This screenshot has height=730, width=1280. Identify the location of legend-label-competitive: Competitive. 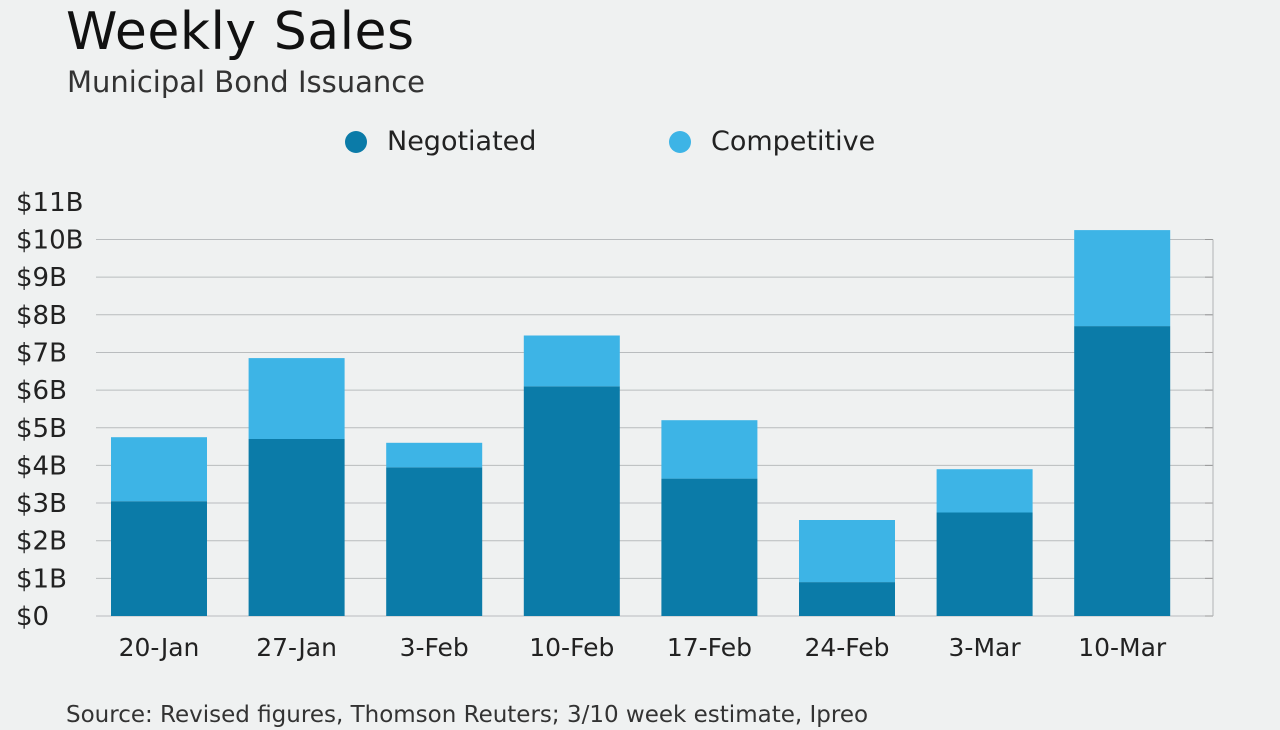
(793, 141).